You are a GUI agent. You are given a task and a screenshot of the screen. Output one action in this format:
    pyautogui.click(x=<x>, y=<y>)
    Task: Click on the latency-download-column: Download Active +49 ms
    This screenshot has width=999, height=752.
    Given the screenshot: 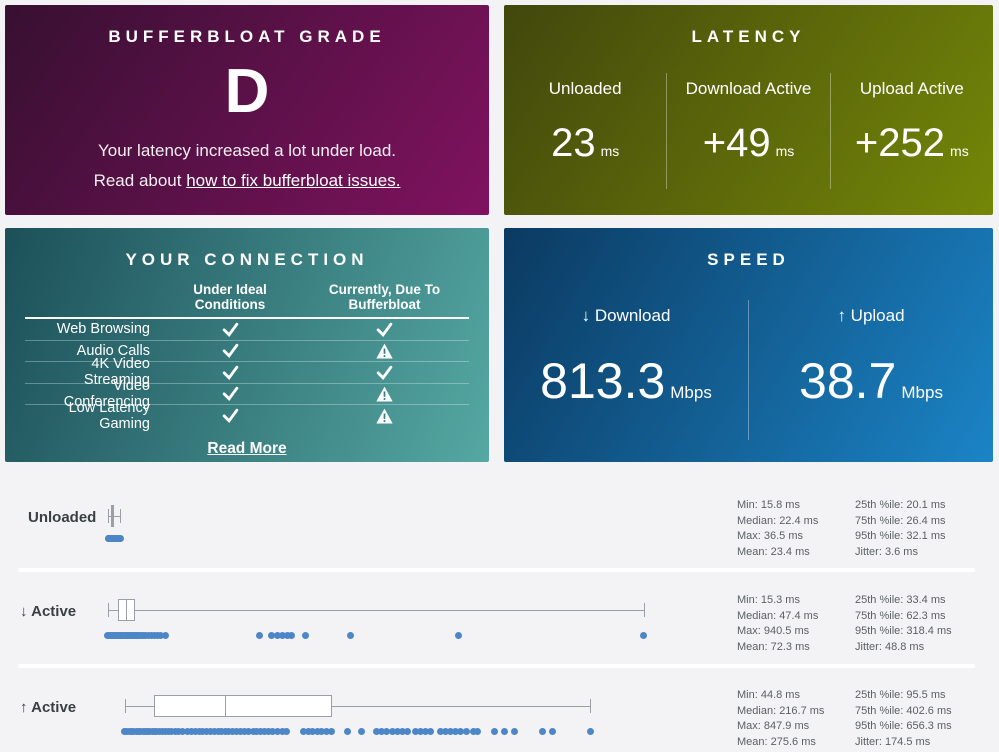 What is the action you would take?
    pyautogui.click(x=747, y=131)
    